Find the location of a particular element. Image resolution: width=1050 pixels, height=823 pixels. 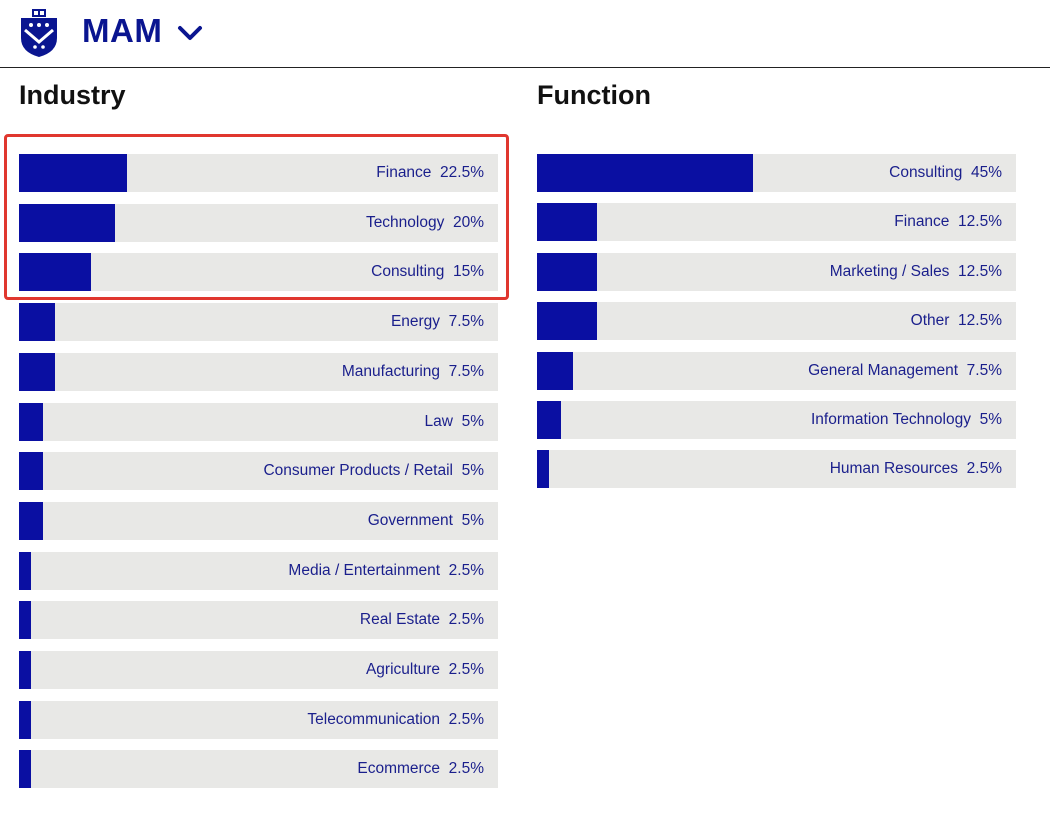

university-shield-icon is located at coordinates (39, 33).